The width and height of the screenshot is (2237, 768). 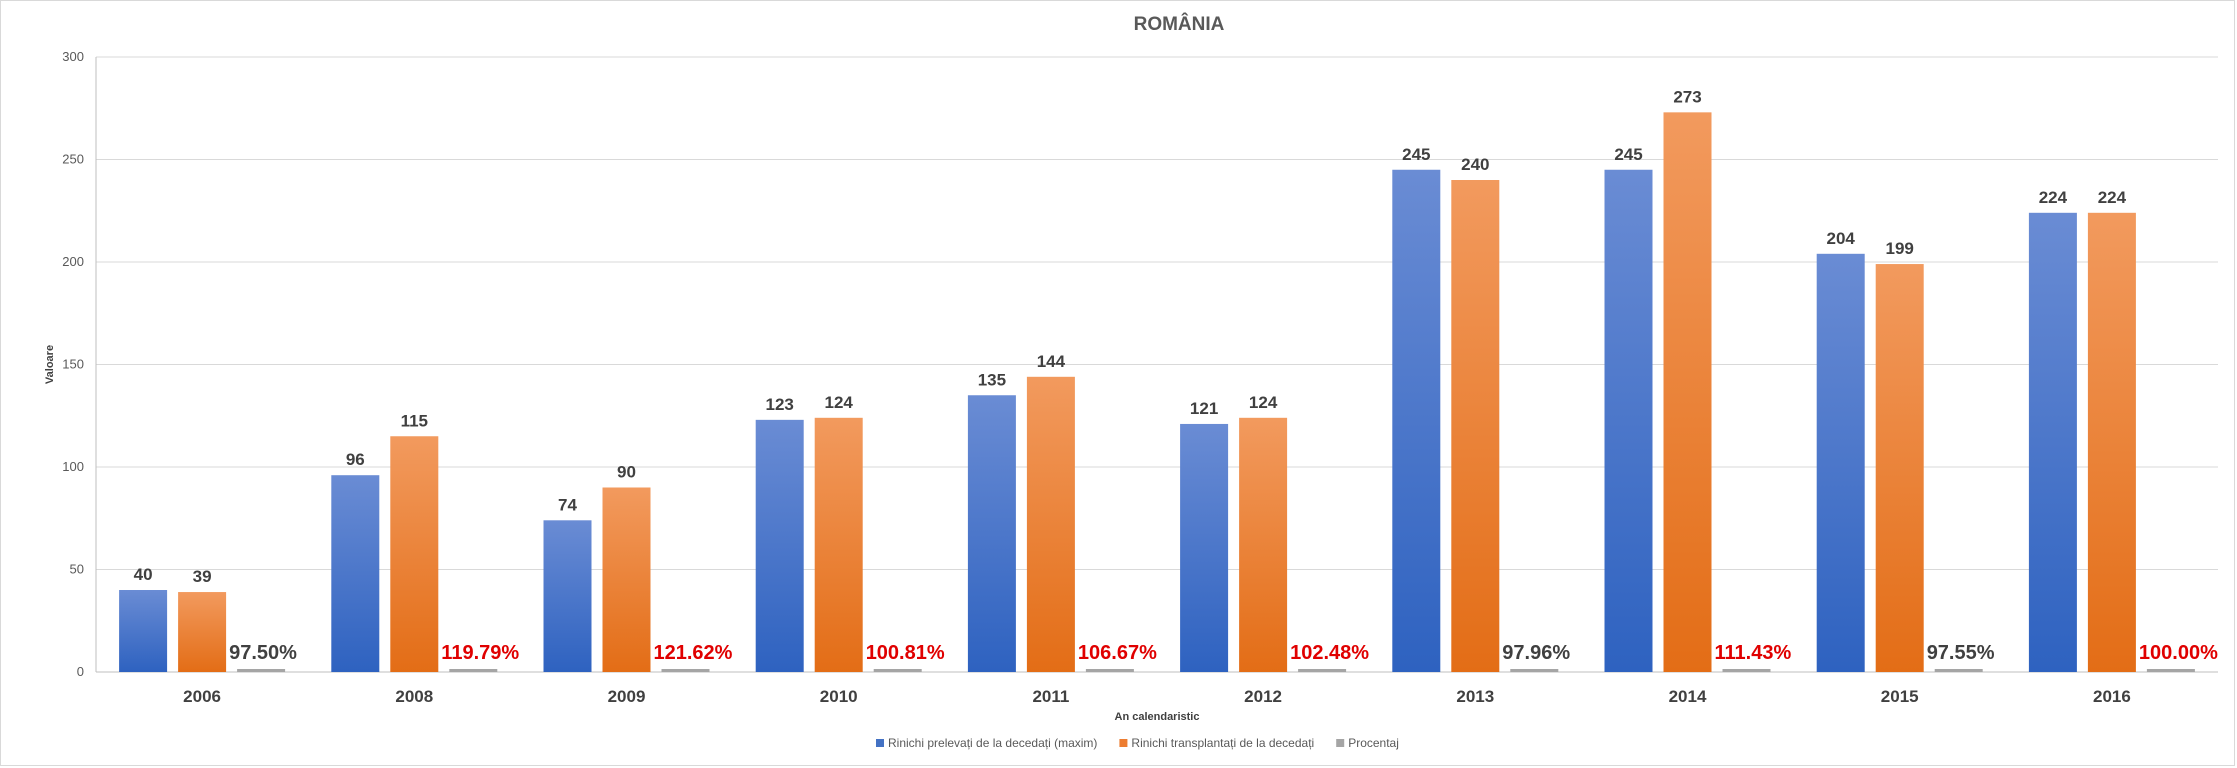 I want to click on y-tick-label: 50, so click(x=77, y=569).